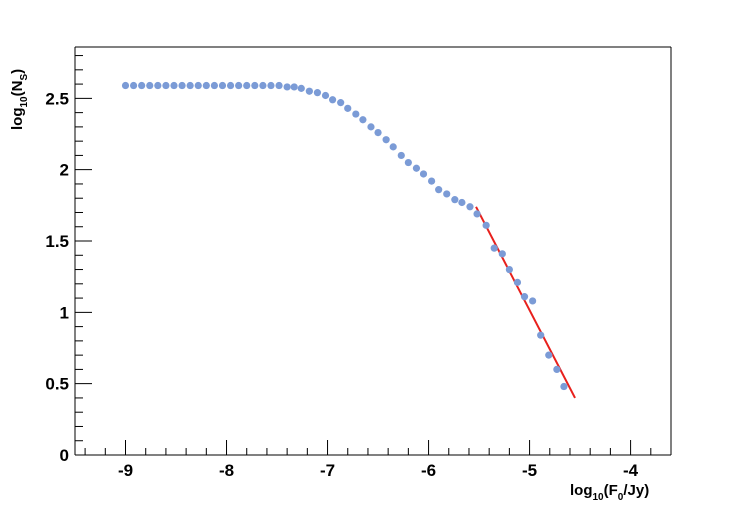  Describe the element at coordinates (609, 492) in the screenshot. I see `x-axis-label: log10(F0/Jy)` at that location.